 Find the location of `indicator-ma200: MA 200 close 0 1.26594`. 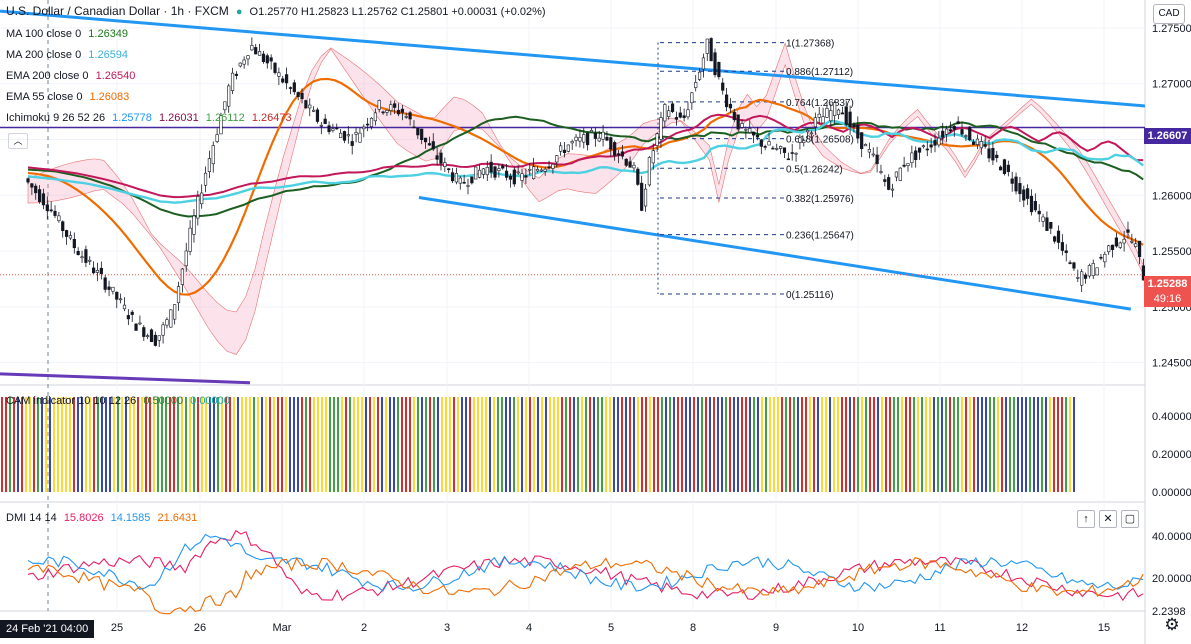

indicator-ma200: MA 200 close 0 1.26594 is located at coordinates (69, 55).